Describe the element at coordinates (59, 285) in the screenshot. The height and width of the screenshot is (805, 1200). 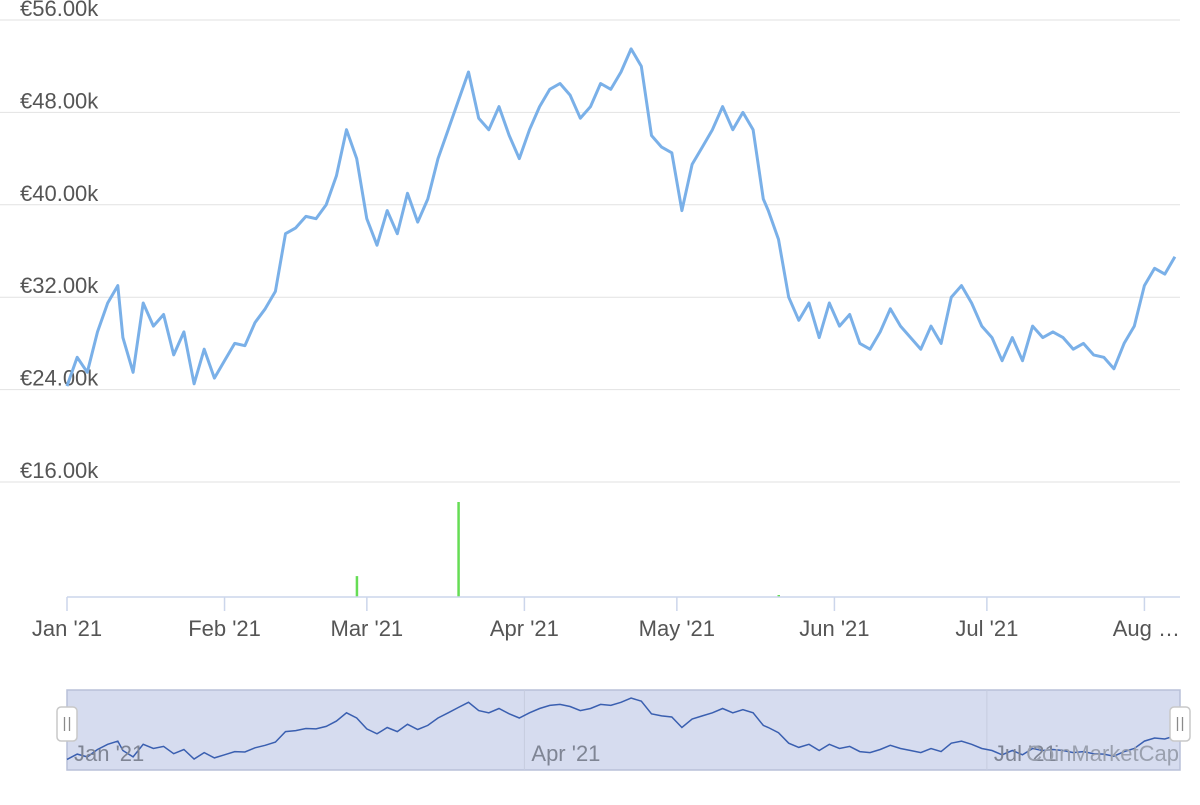
I see `y-tick-label: €32.00k` at that location.